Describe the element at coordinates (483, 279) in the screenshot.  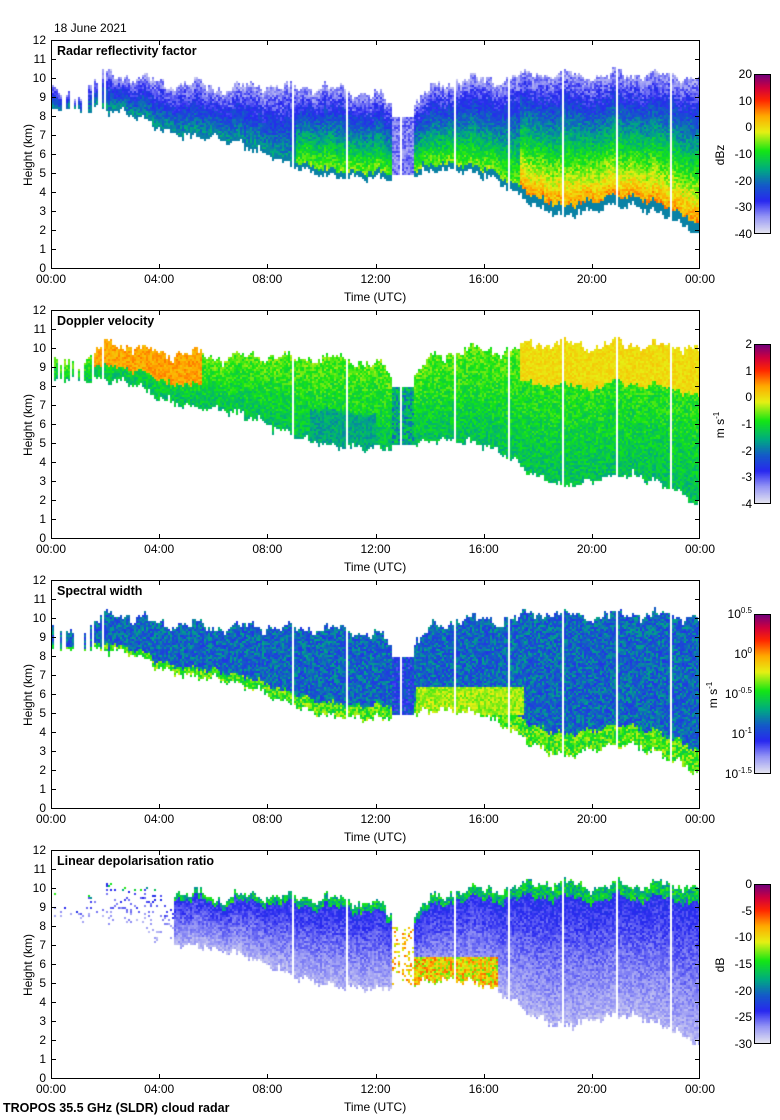
I see `x-tick-label: 16:00` at that location.